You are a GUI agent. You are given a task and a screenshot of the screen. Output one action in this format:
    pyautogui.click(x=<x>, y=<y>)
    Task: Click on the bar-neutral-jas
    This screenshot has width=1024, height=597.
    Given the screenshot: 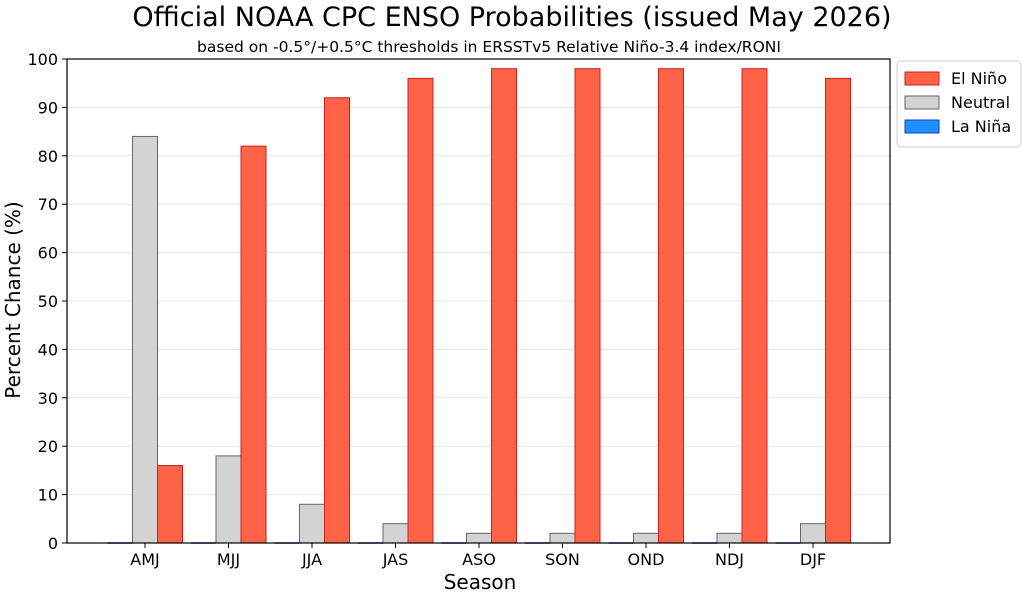 What is the action you would take?
    pyautogui.click(x=395, y=533)
    